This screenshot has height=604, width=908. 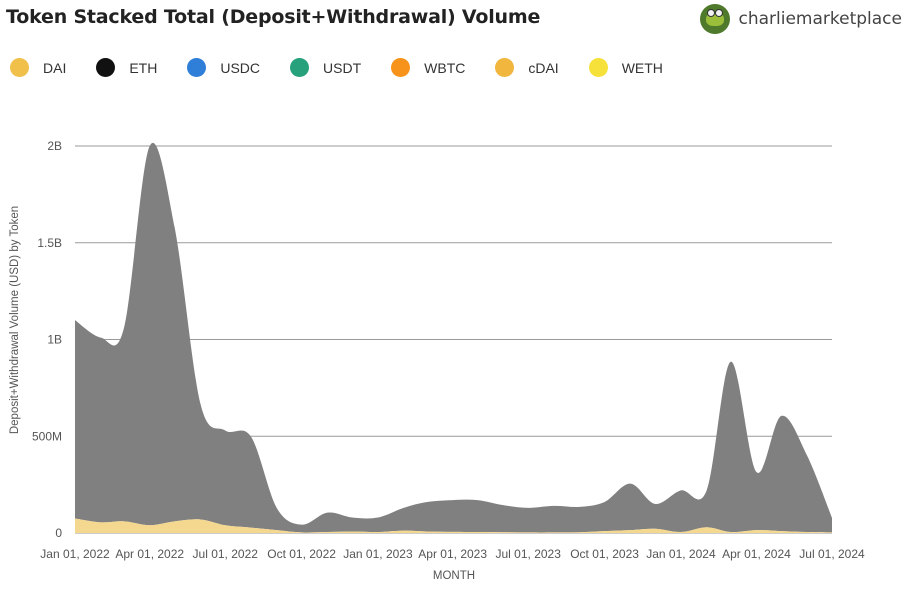 What do you see at coordinates (54, 146) in the screenshot?
I see `y-tick-label: 2B` at bounding box center [54, 146].